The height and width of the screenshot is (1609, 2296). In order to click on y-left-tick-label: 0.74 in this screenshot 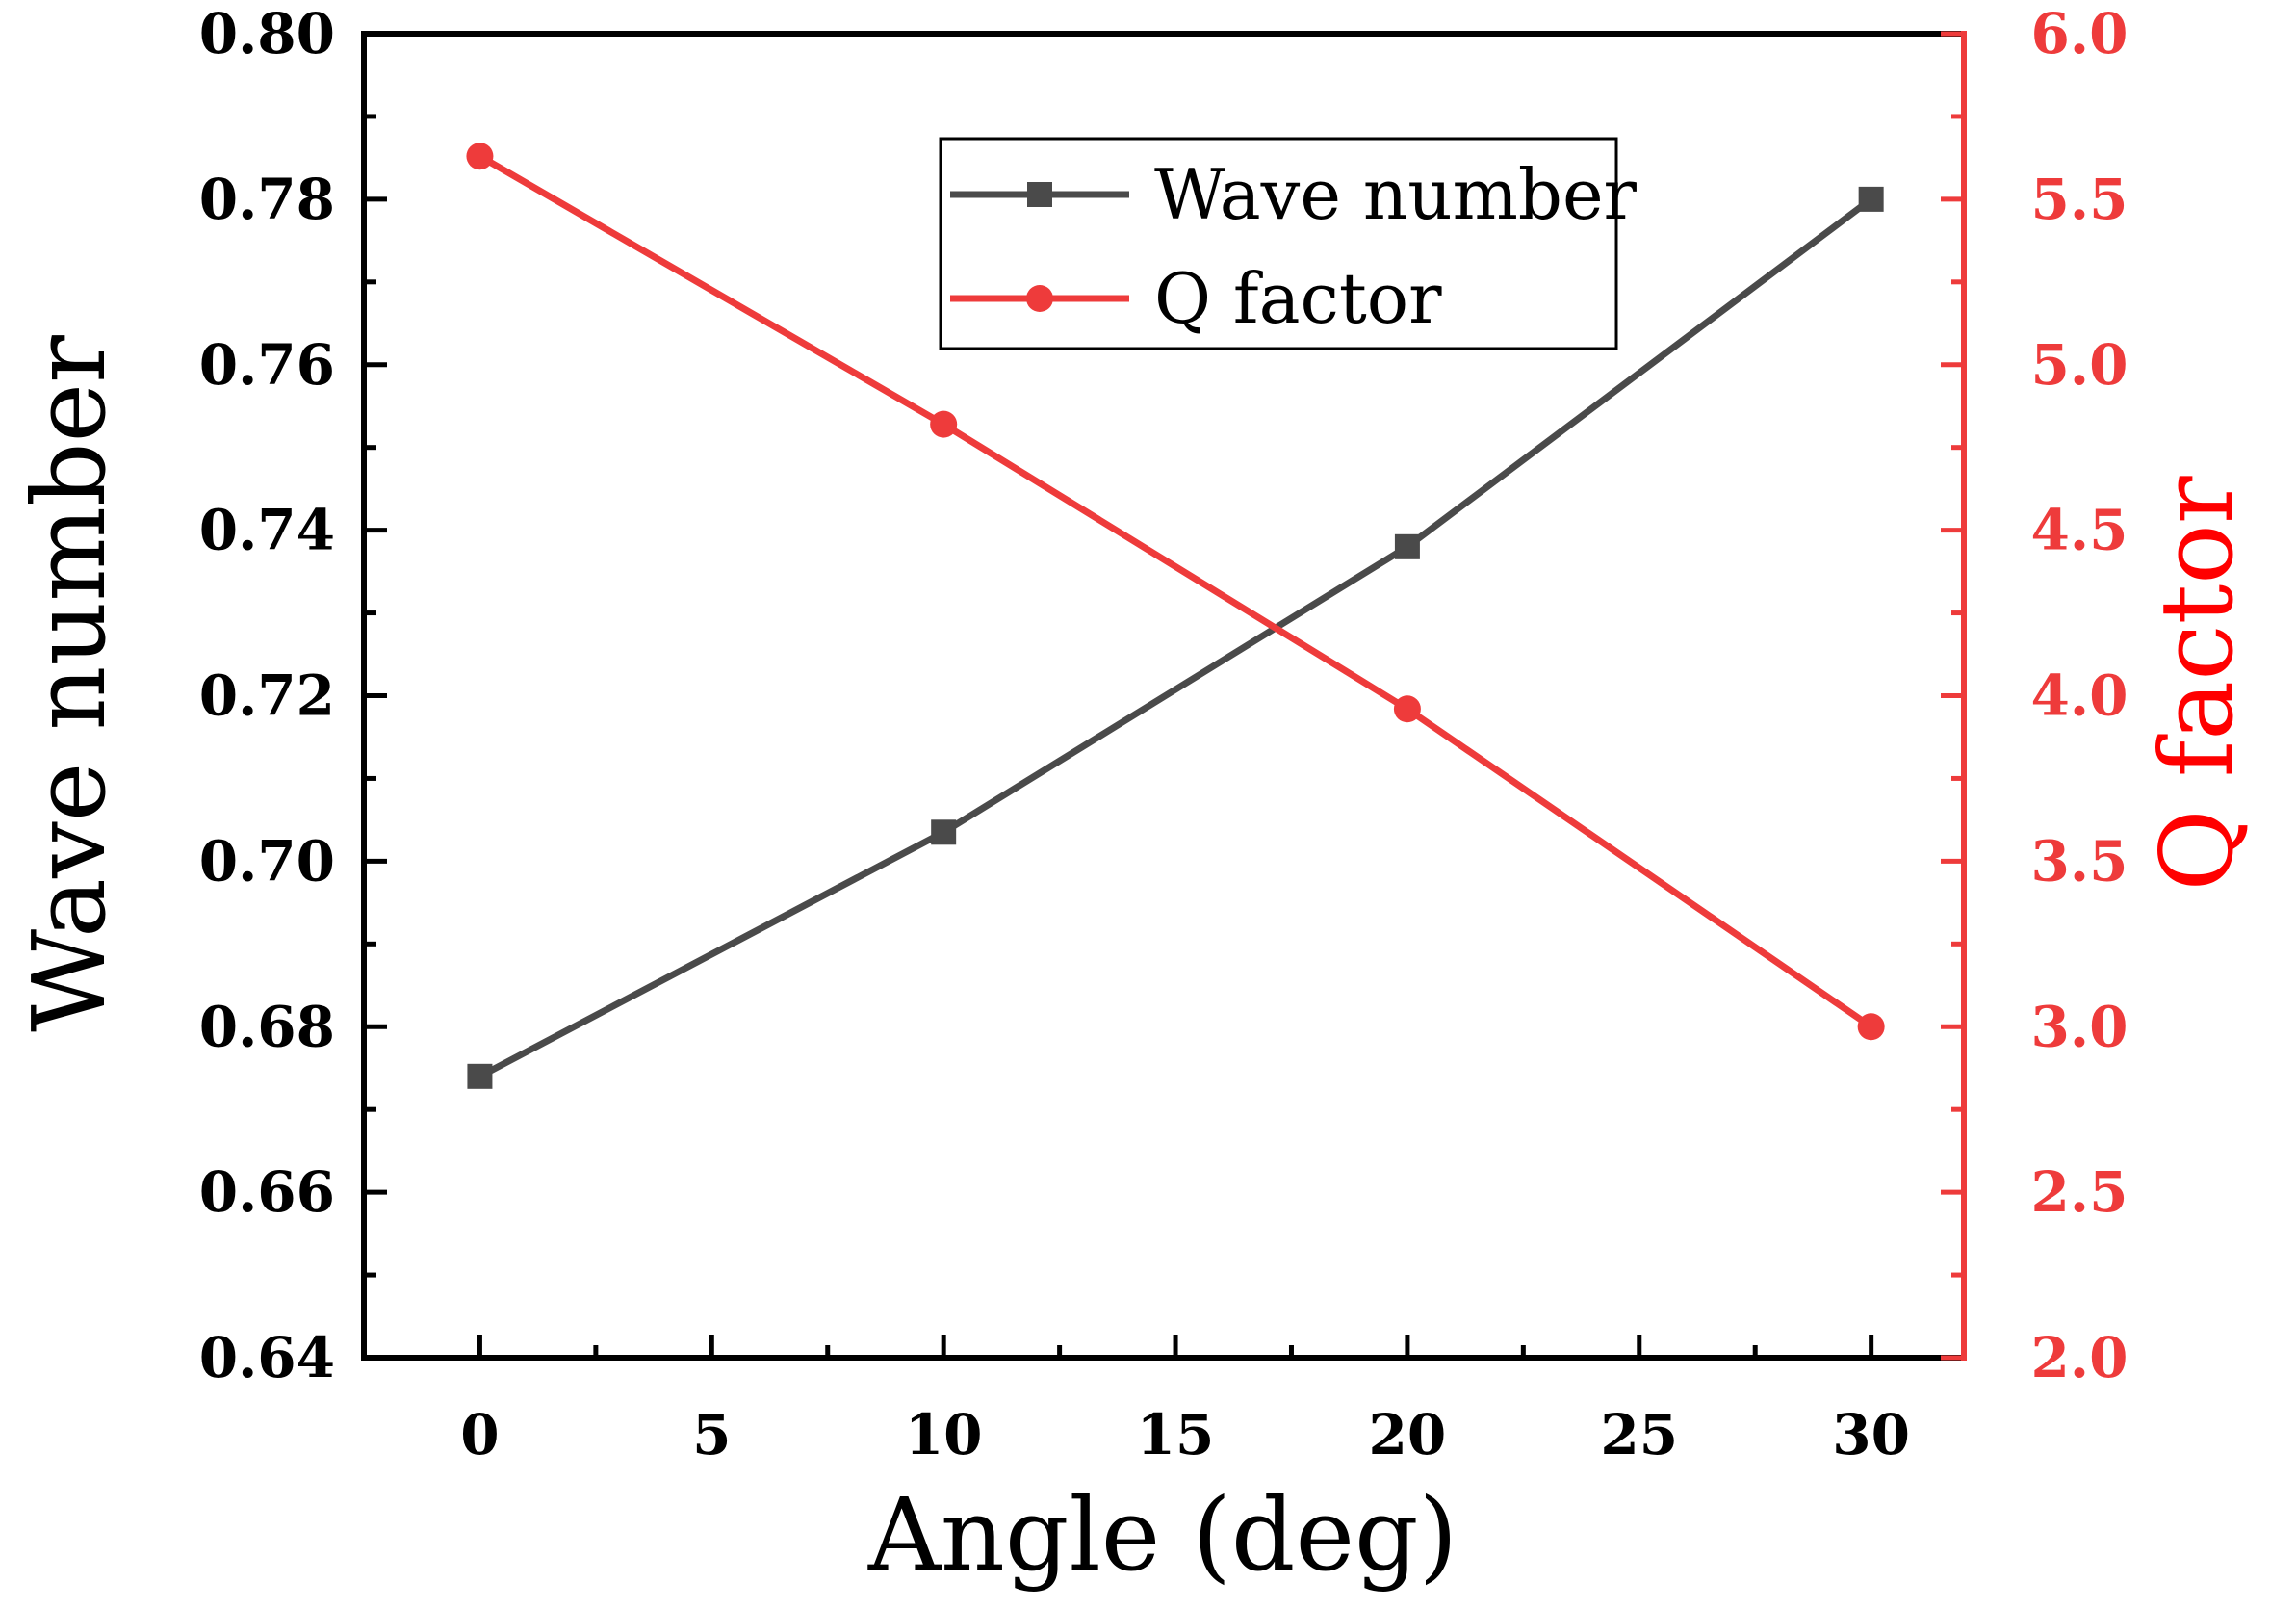, I will do `click(267, 530)`.